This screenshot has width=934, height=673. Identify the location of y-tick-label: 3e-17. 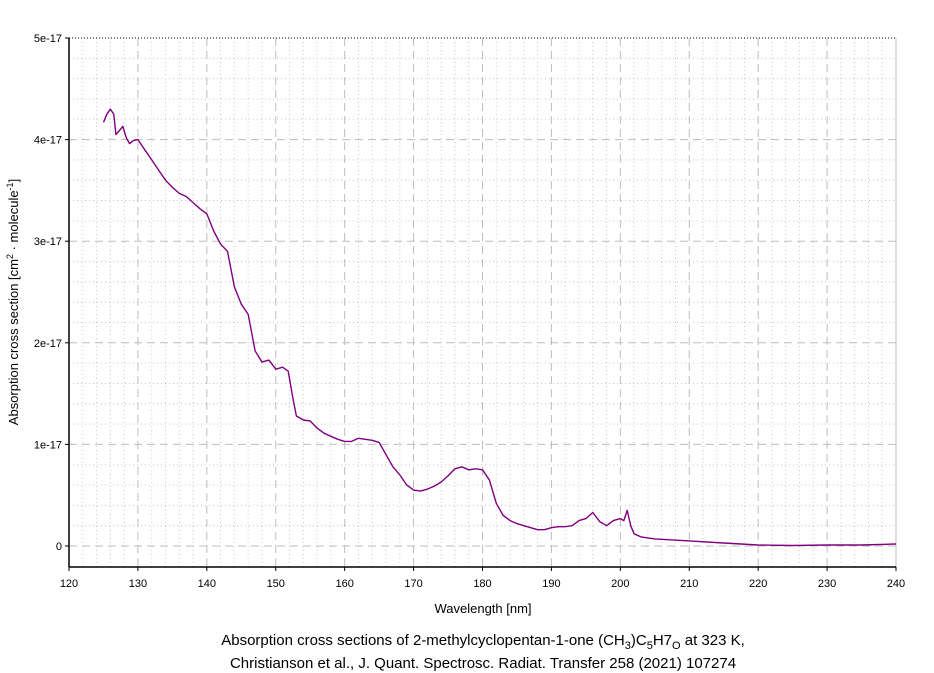
(48, 242).